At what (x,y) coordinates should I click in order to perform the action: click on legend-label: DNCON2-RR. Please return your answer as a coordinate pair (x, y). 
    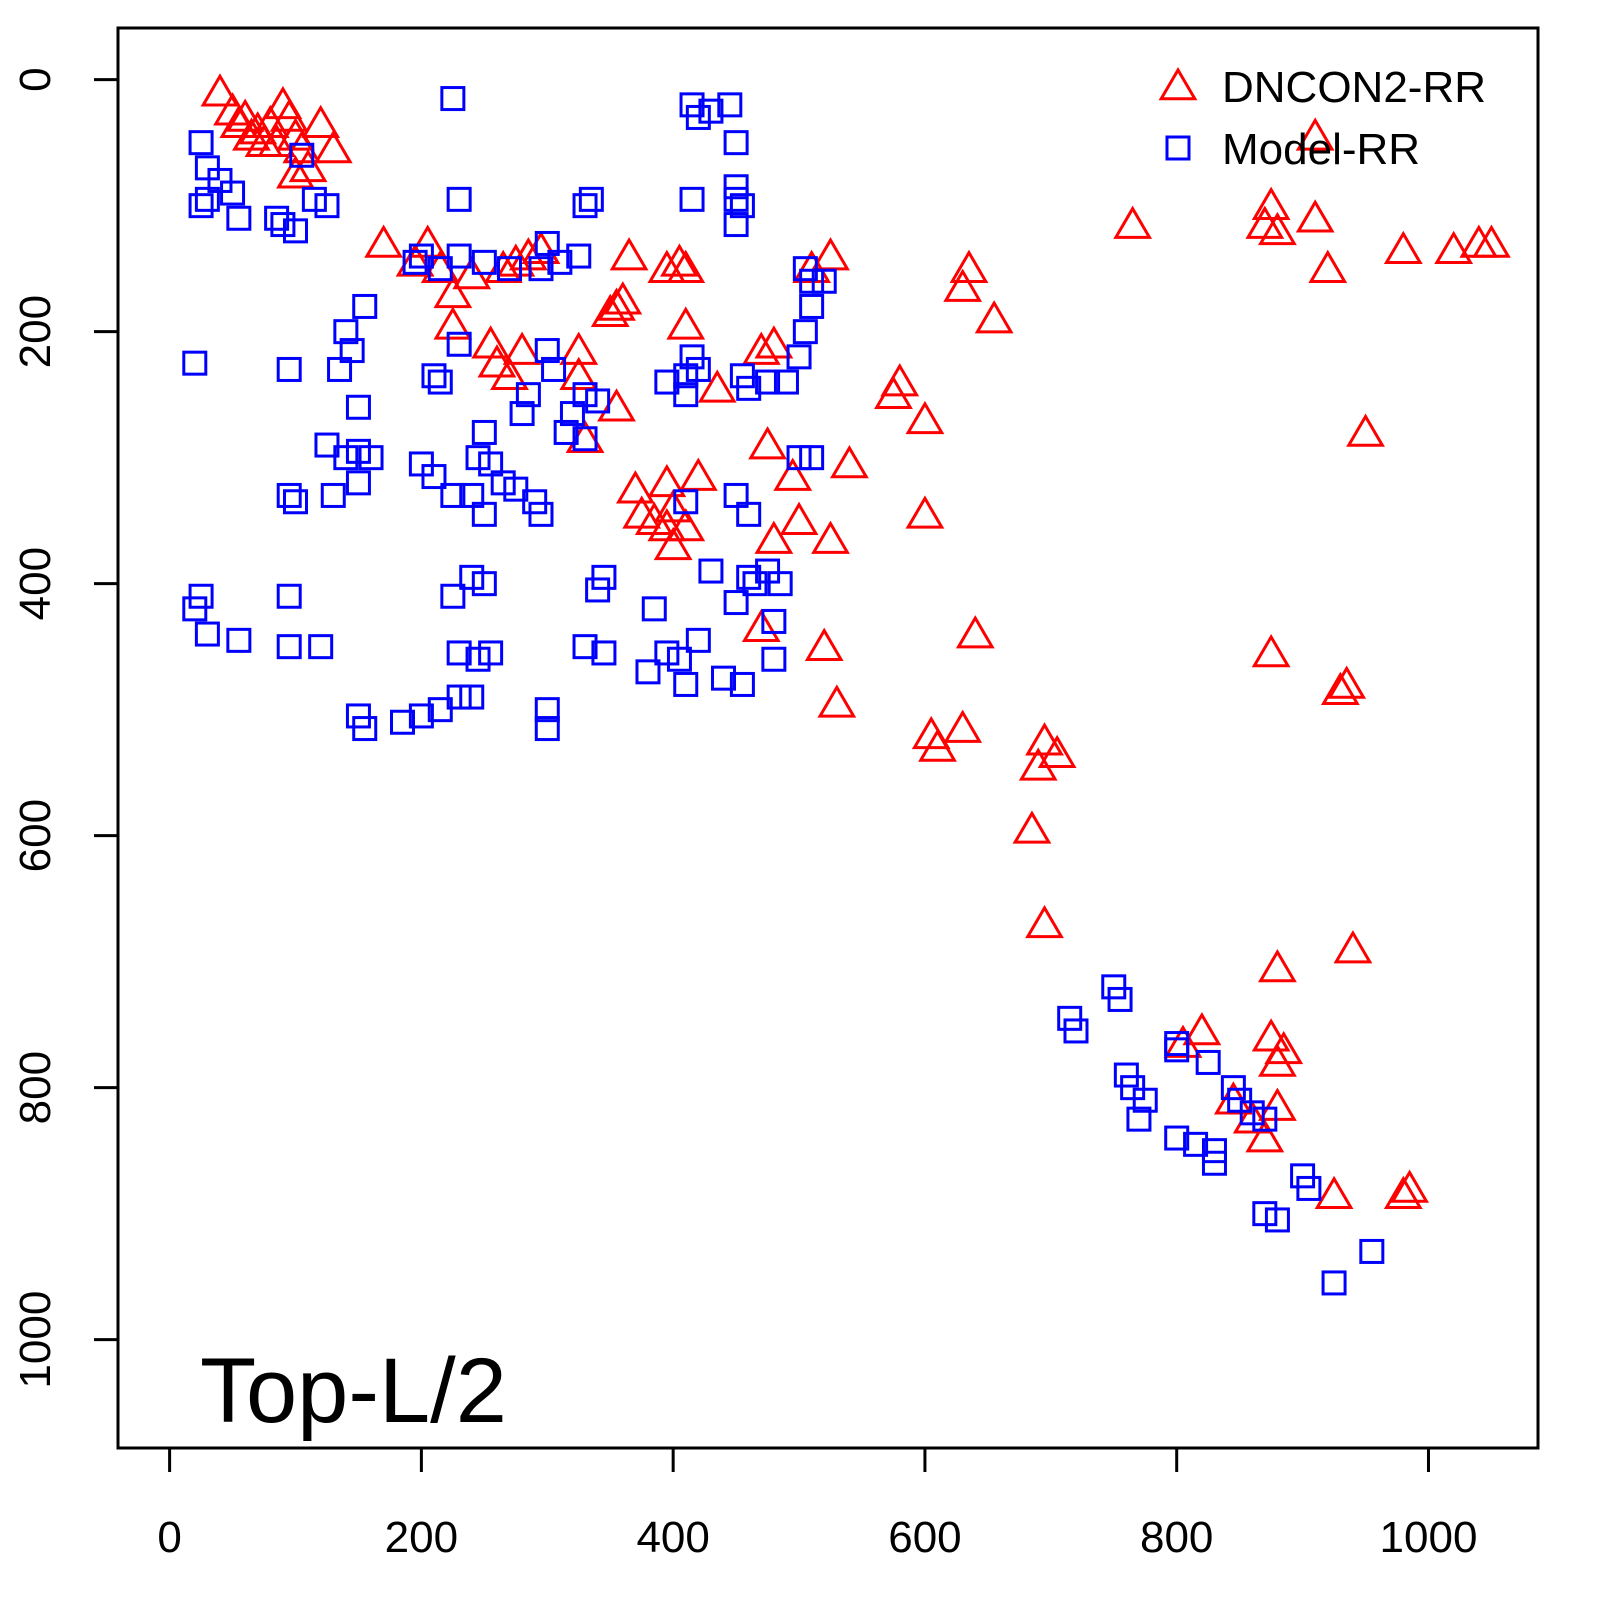
    Looking at the image, I should click on (1354, 87).